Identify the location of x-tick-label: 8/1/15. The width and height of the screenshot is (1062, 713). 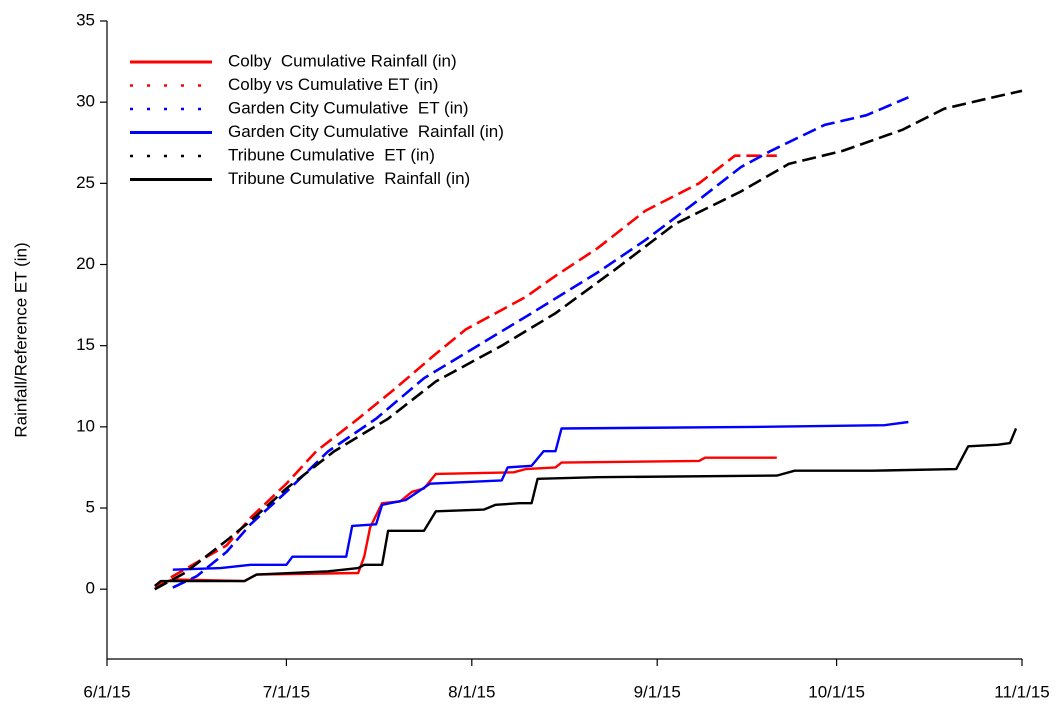
(471, 691).